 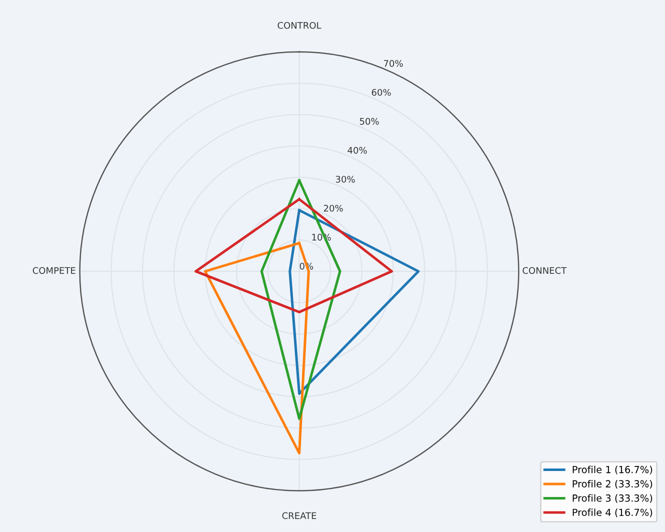 I want to click on y-tick-label: 40%, so click(x=357, y=150).